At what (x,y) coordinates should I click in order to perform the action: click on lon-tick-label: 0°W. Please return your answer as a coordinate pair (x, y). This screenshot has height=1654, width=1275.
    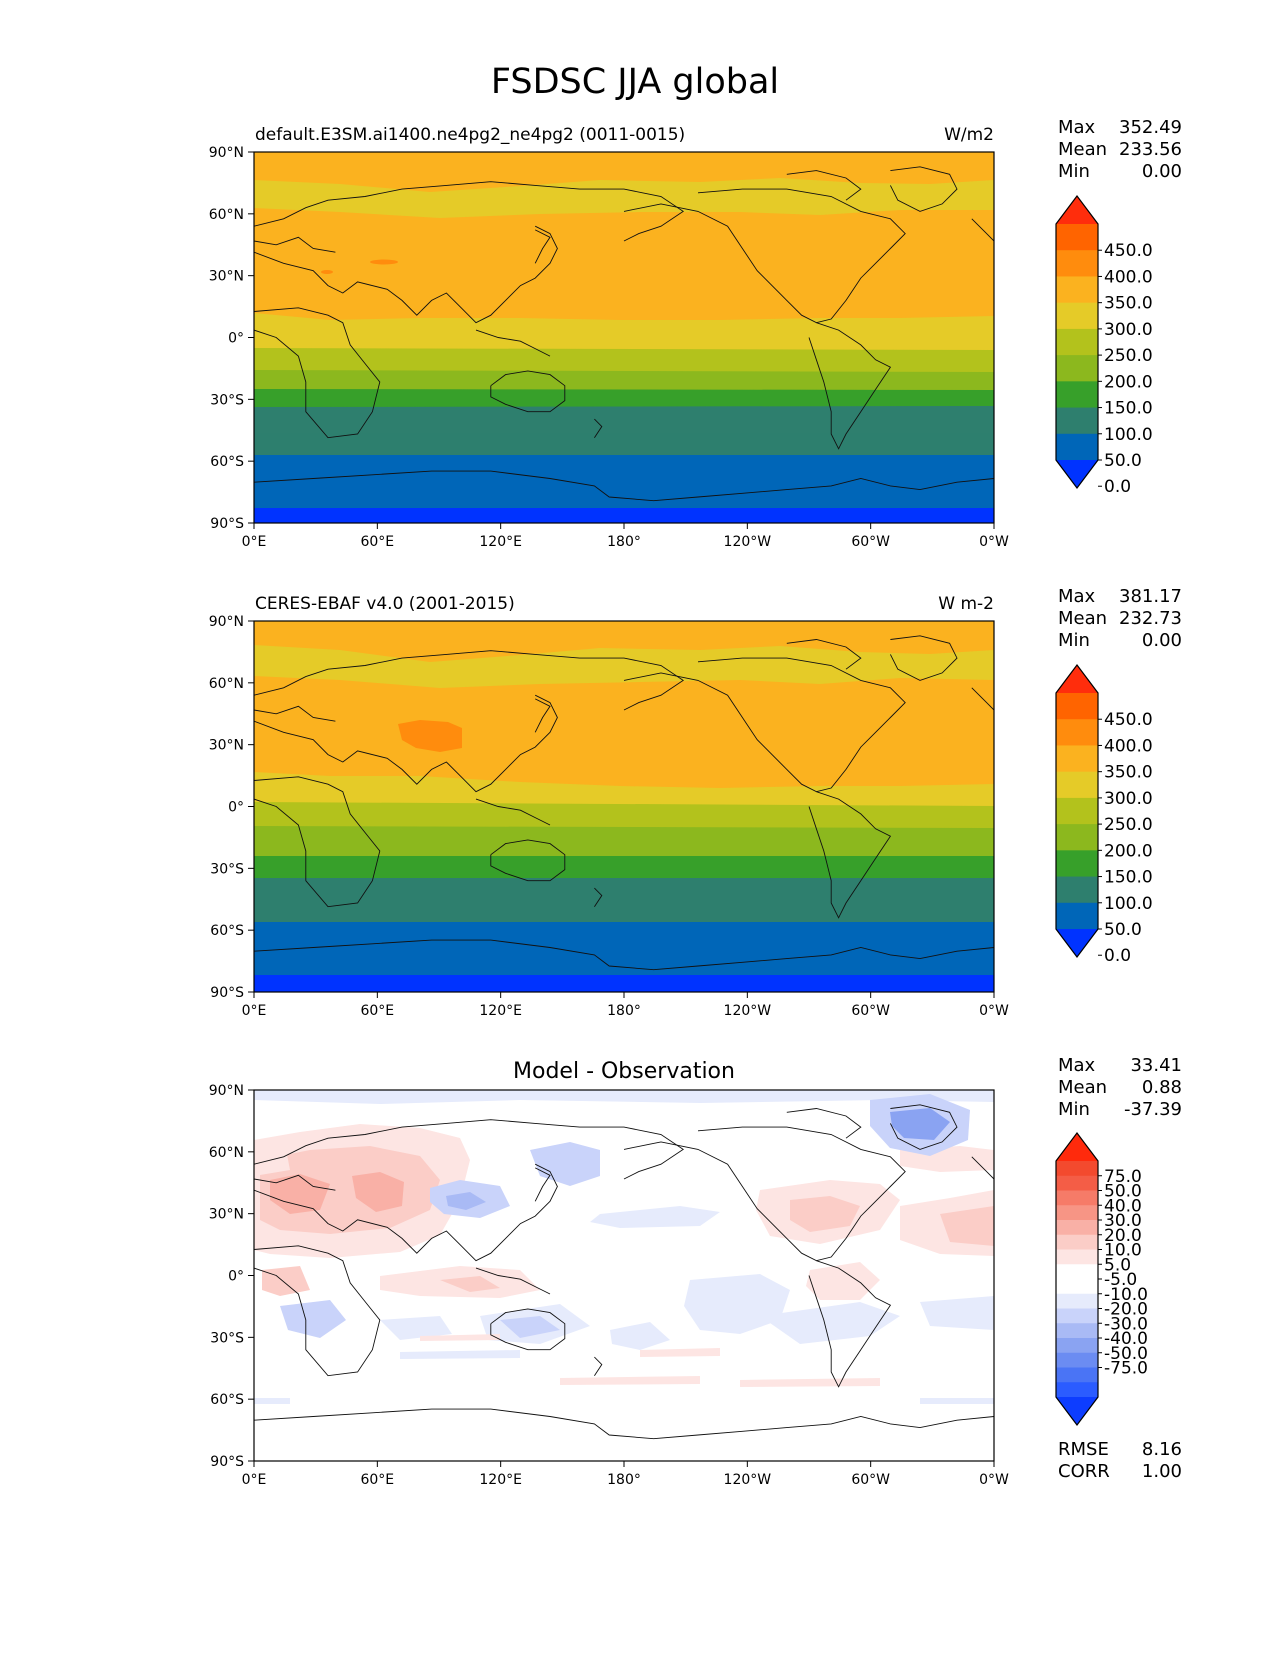
    Looking at the image, I should click on (994, 1480).